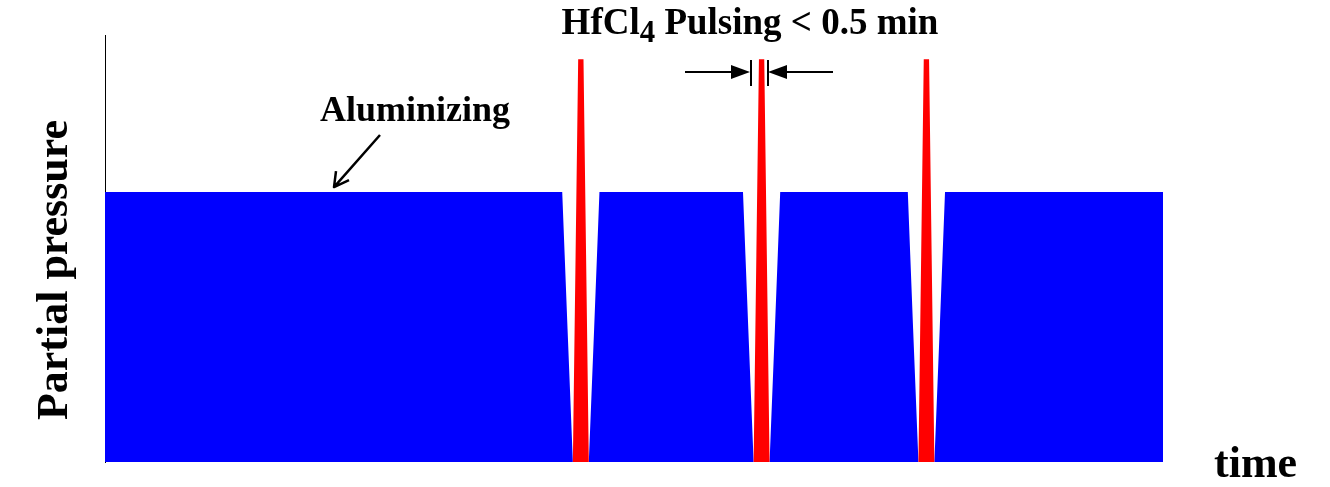 The width and height of the screenshot is (1330, 487). I want to click on annotation: Aluminizing, so click(415, 109).